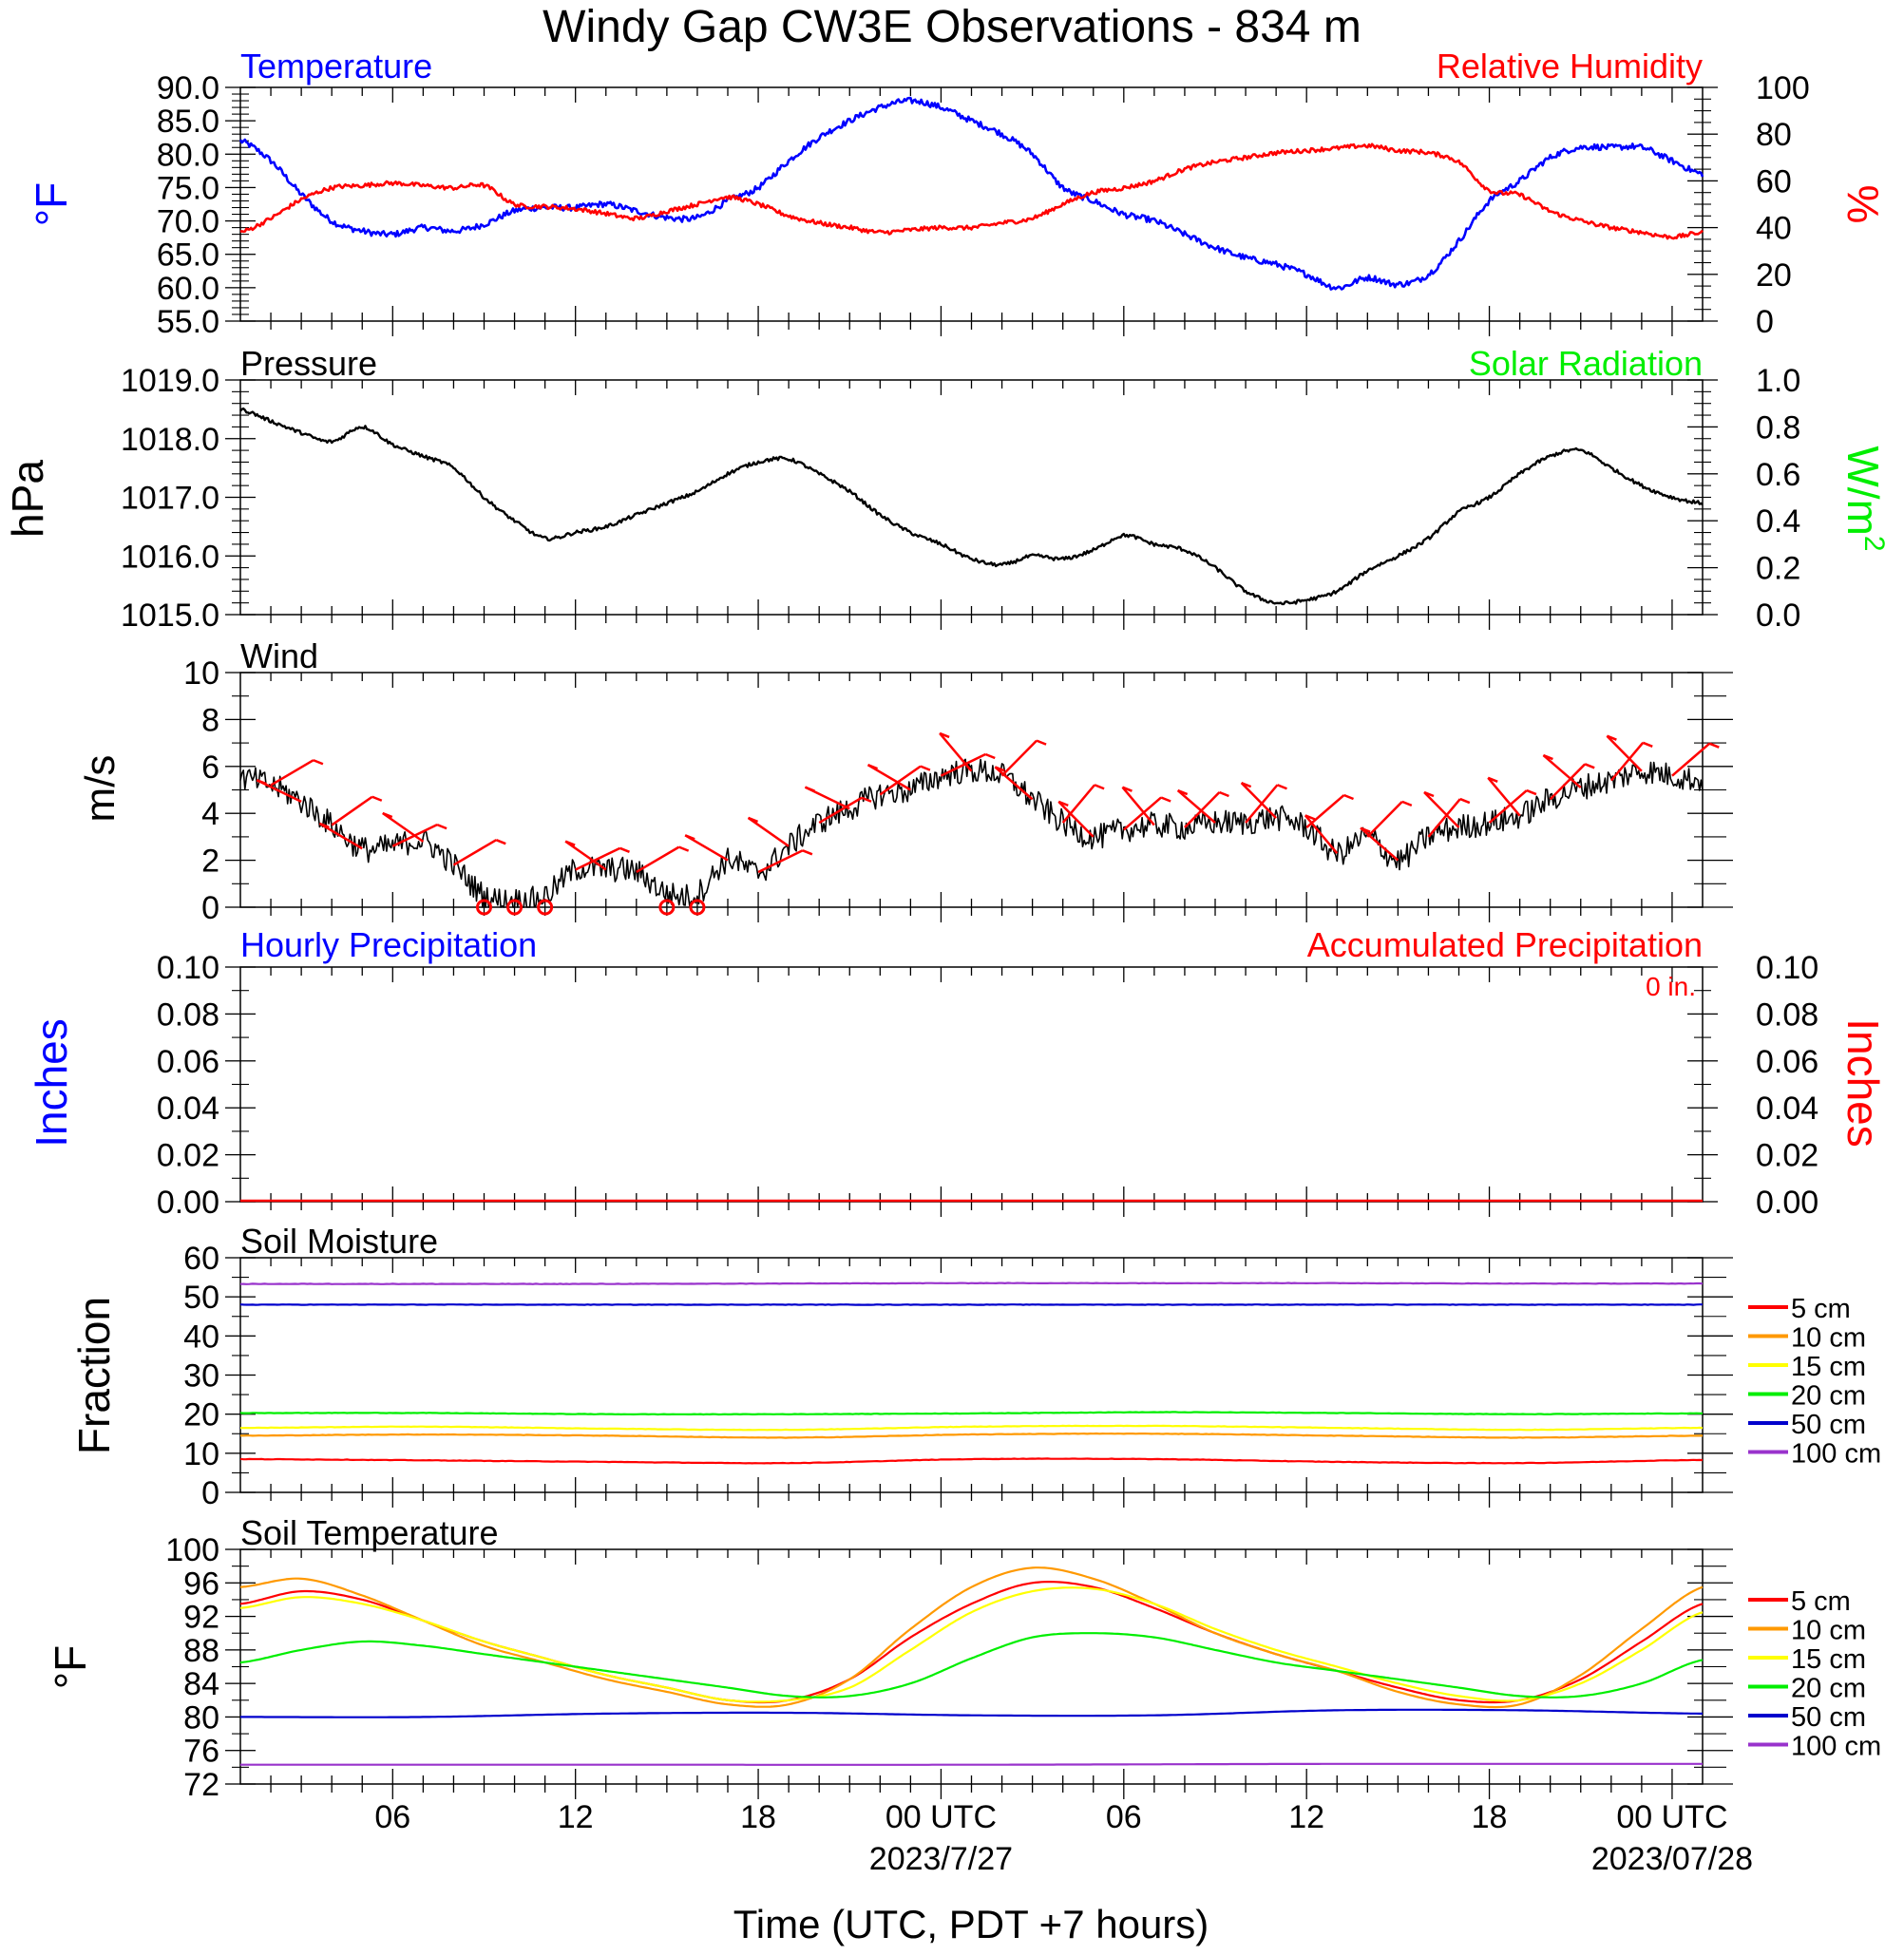 This screenshot has width=1904, height=1955. What do you see at coordinates (188, 222) in the screenshot?
I see `temp-axis-ytick-label: 70.0` at bounding box center [188, 222].